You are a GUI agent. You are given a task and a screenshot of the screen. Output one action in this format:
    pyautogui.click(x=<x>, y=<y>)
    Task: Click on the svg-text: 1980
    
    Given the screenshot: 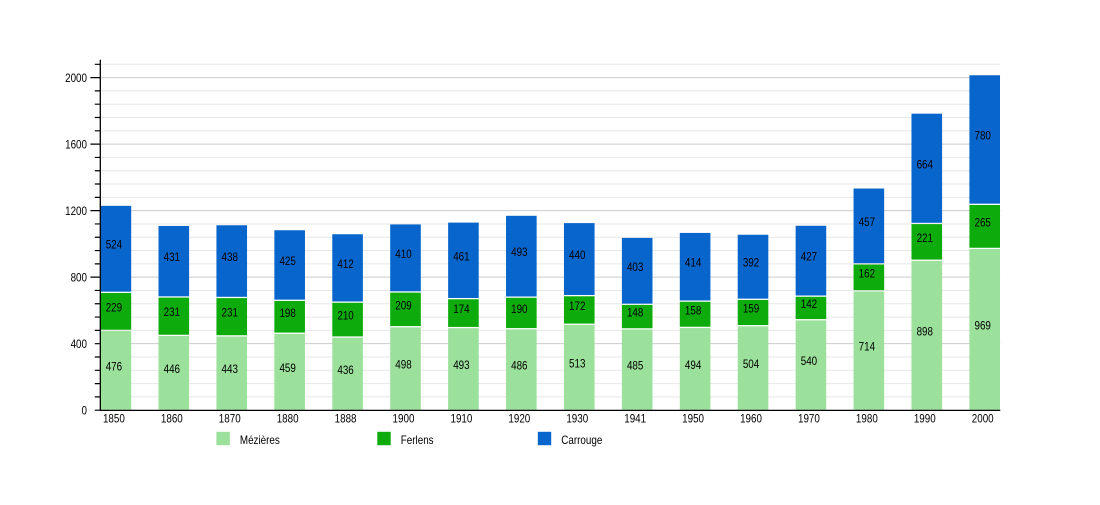 What is the action you would take?
    pyautogui.click(x=867, y=419)
    